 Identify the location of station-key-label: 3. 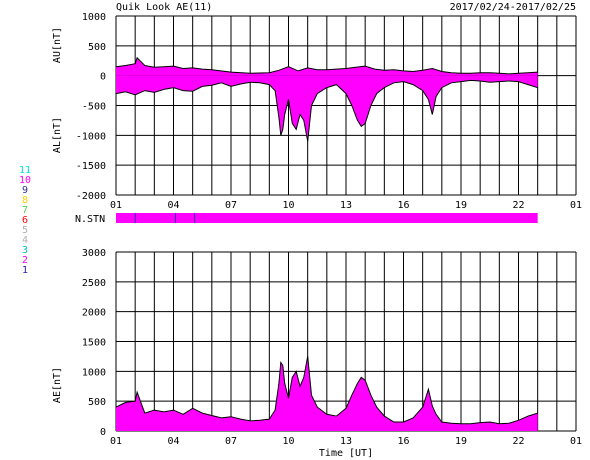
(25, 250).